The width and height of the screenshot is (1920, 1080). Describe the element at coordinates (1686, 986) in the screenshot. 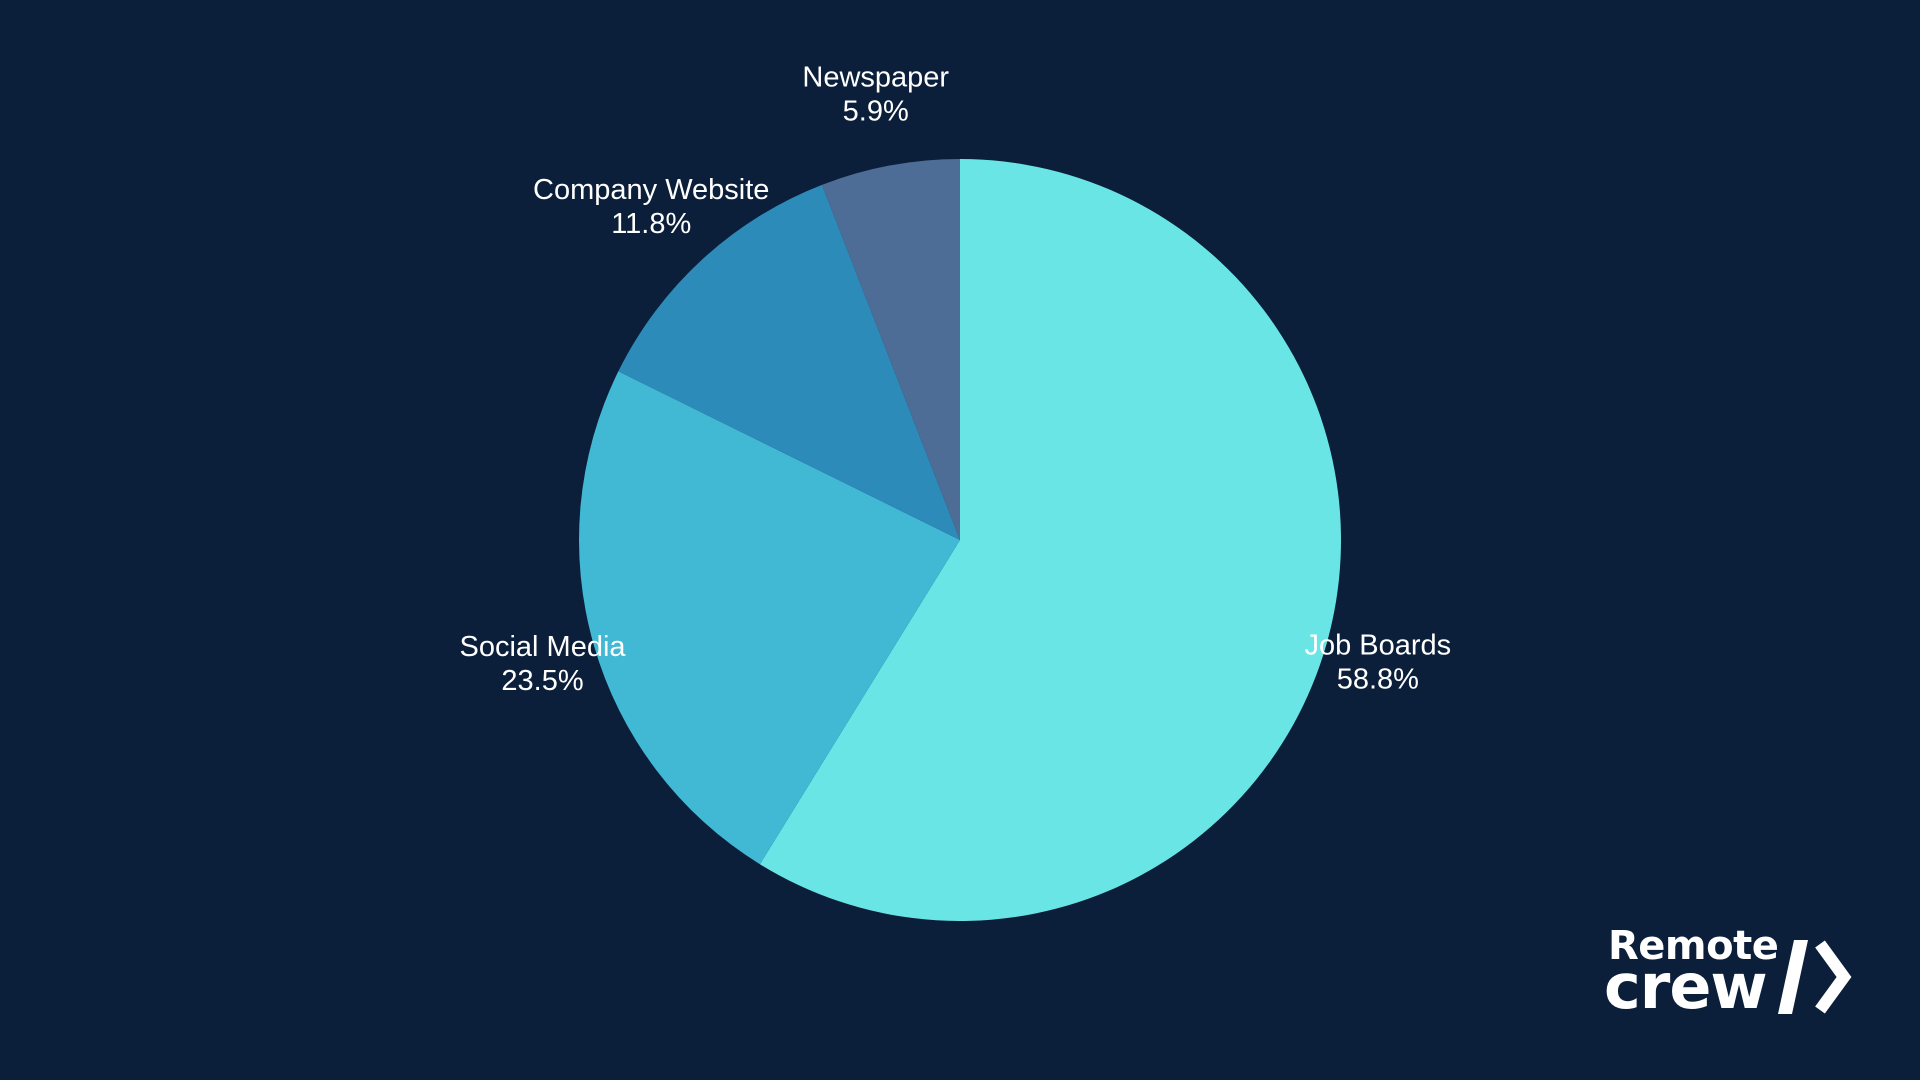

I see `logo-word-crew: crew` at that location.